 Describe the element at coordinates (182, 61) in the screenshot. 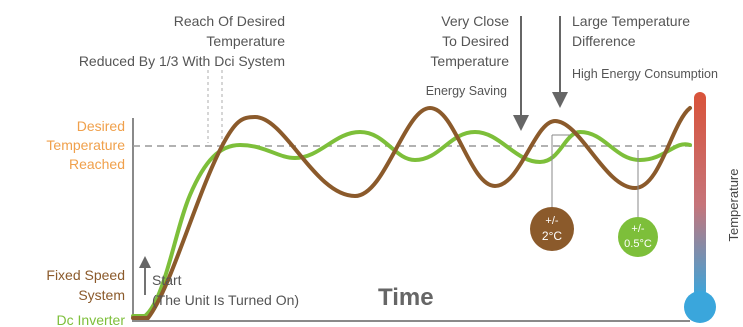

I see `reduced-label: Reduced By 1/3 With Dci System` at that location.